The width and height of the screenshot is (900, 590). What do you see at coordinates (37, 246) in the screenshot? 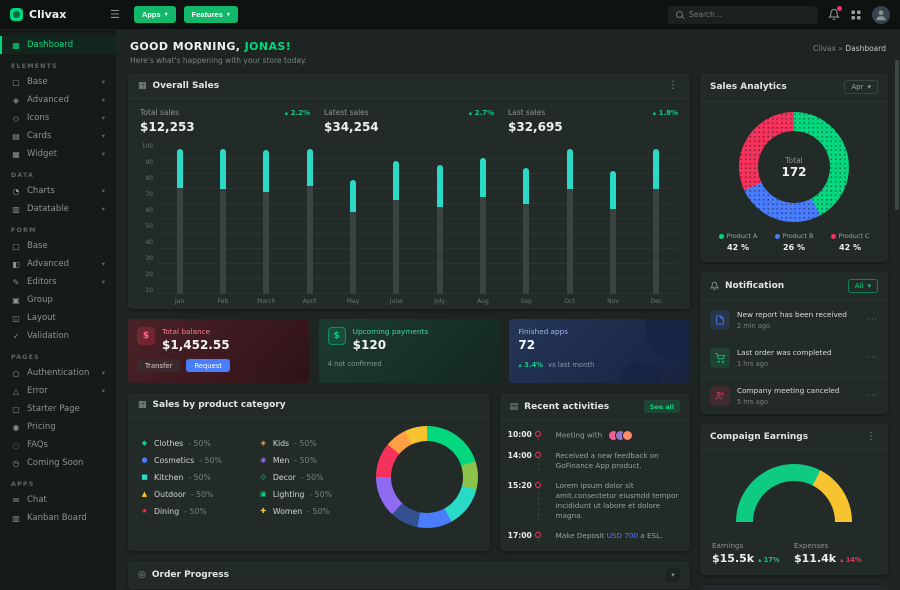
I see `sidebar-item-label: Base` at bounding box center [37, 246].